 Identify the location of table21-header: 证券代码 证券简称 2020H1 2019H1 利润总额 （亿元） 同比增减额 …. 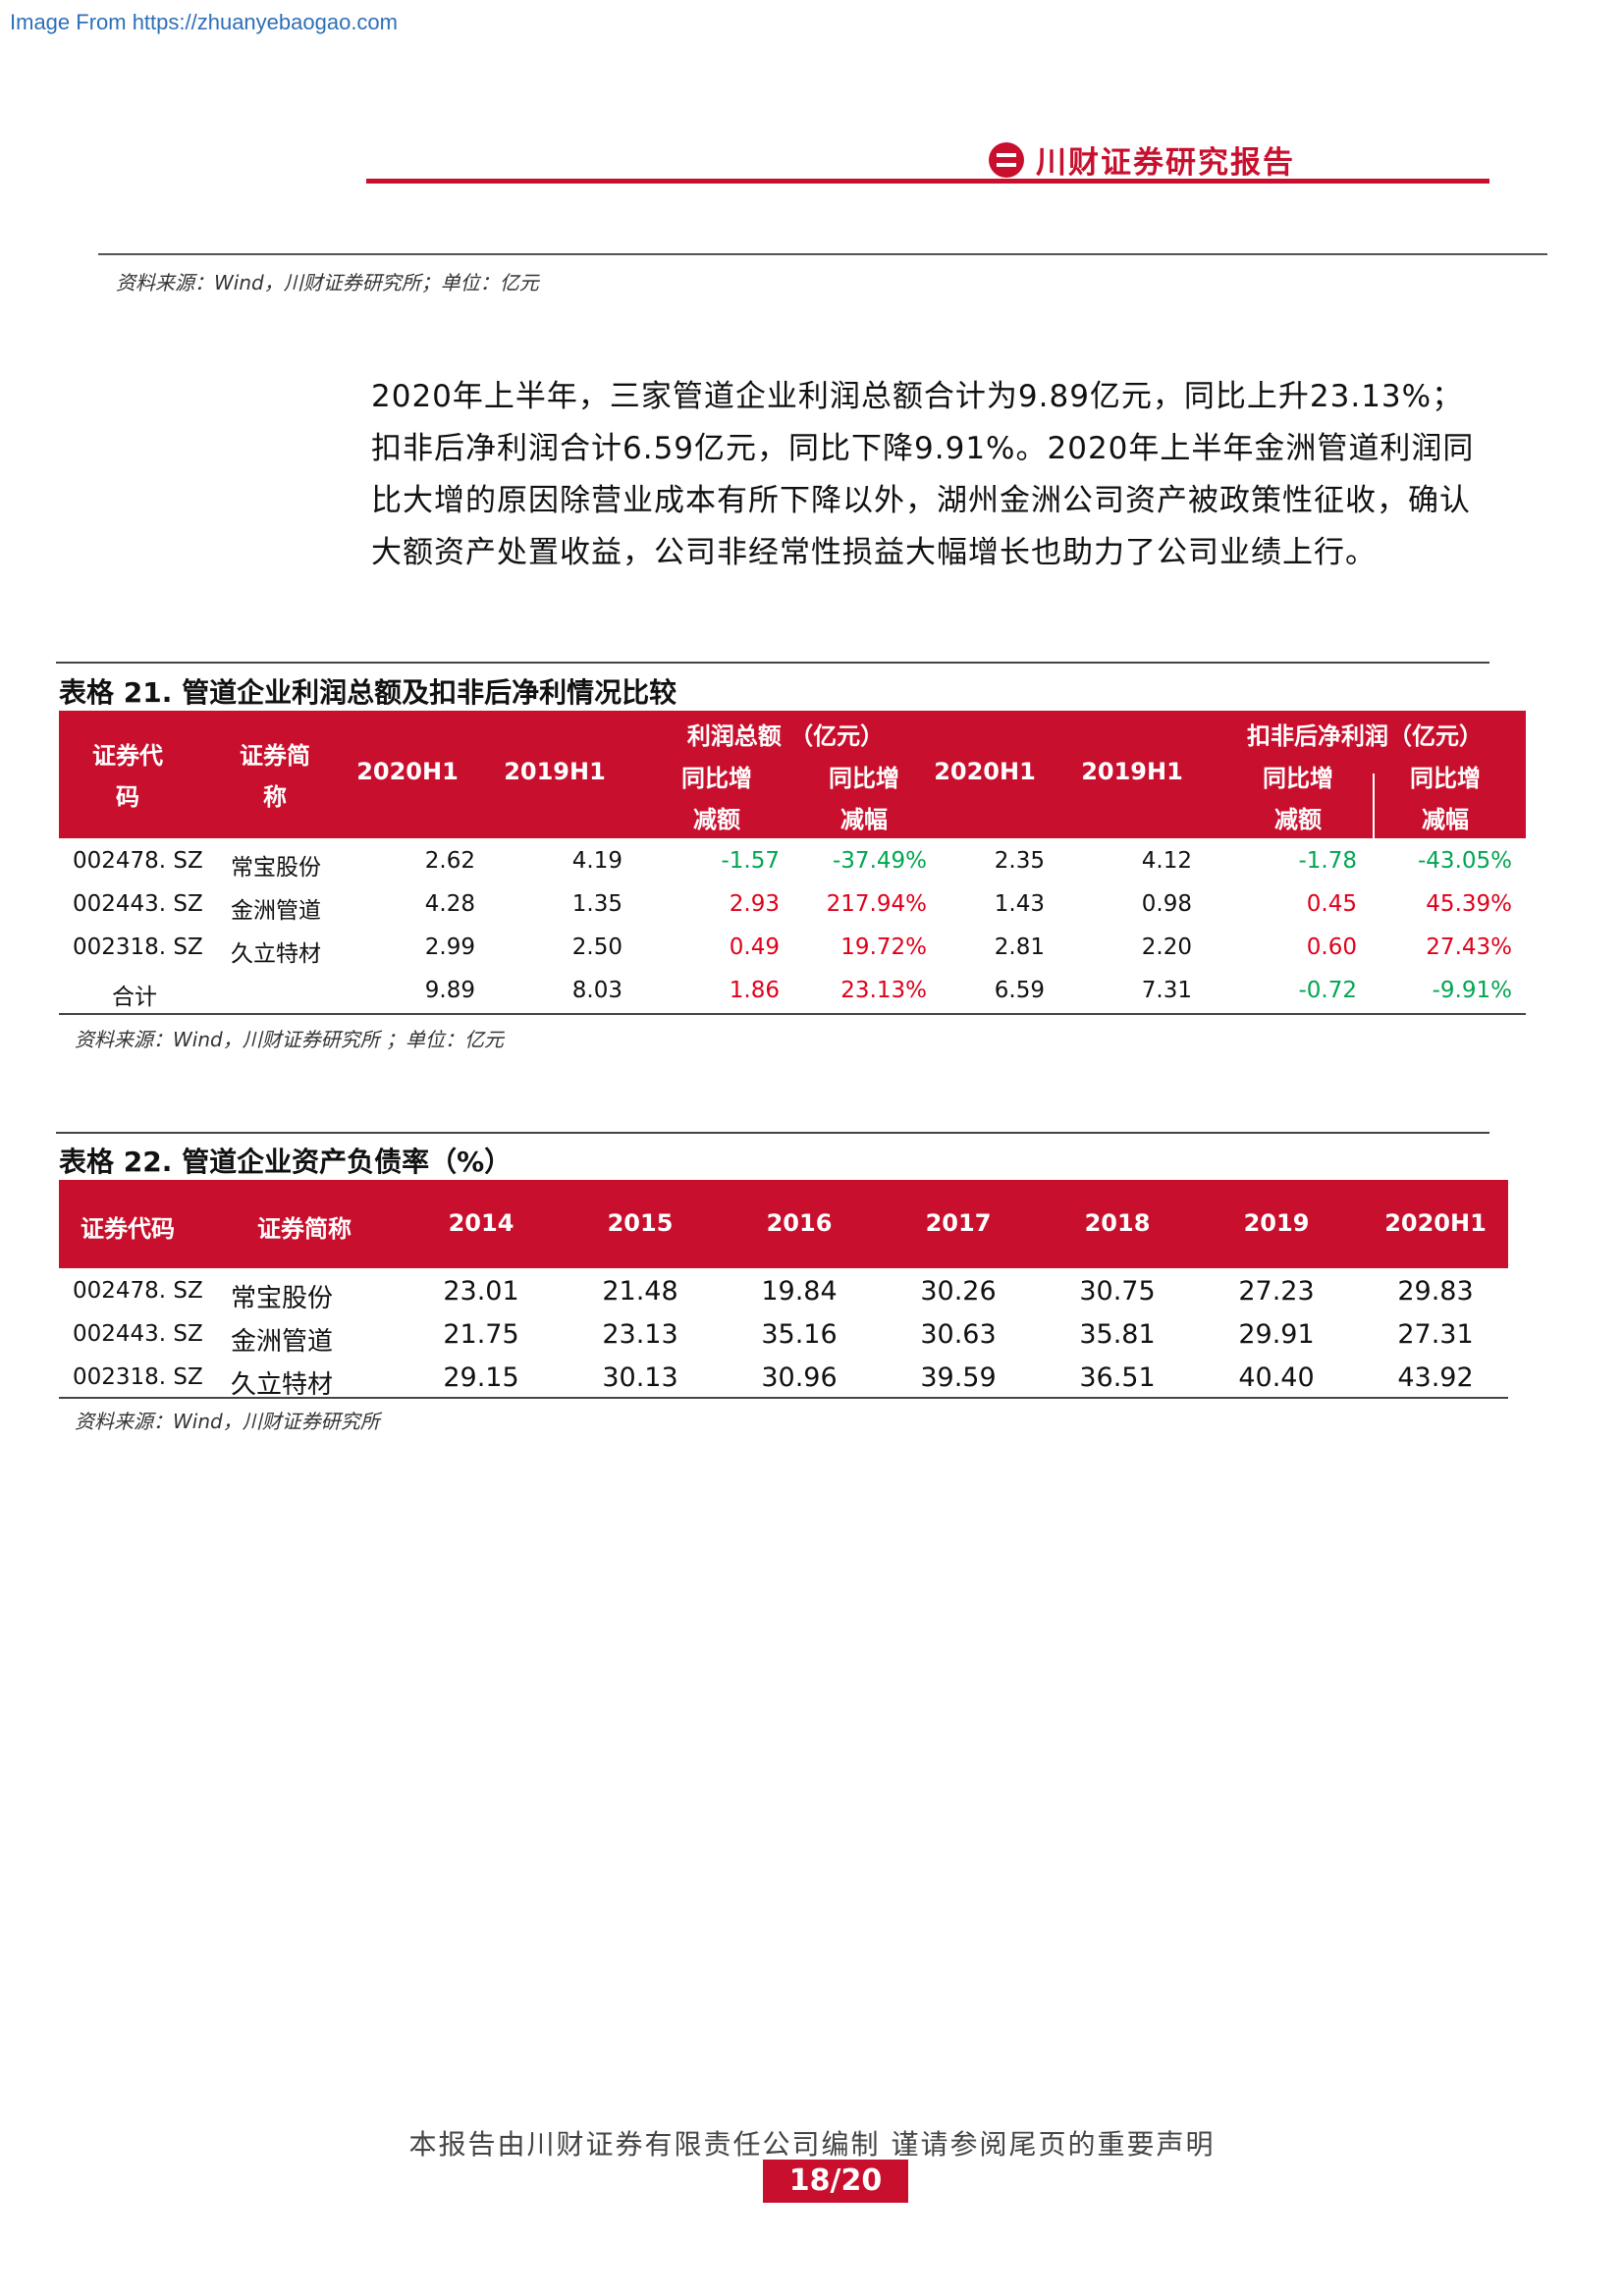
(792, 774).